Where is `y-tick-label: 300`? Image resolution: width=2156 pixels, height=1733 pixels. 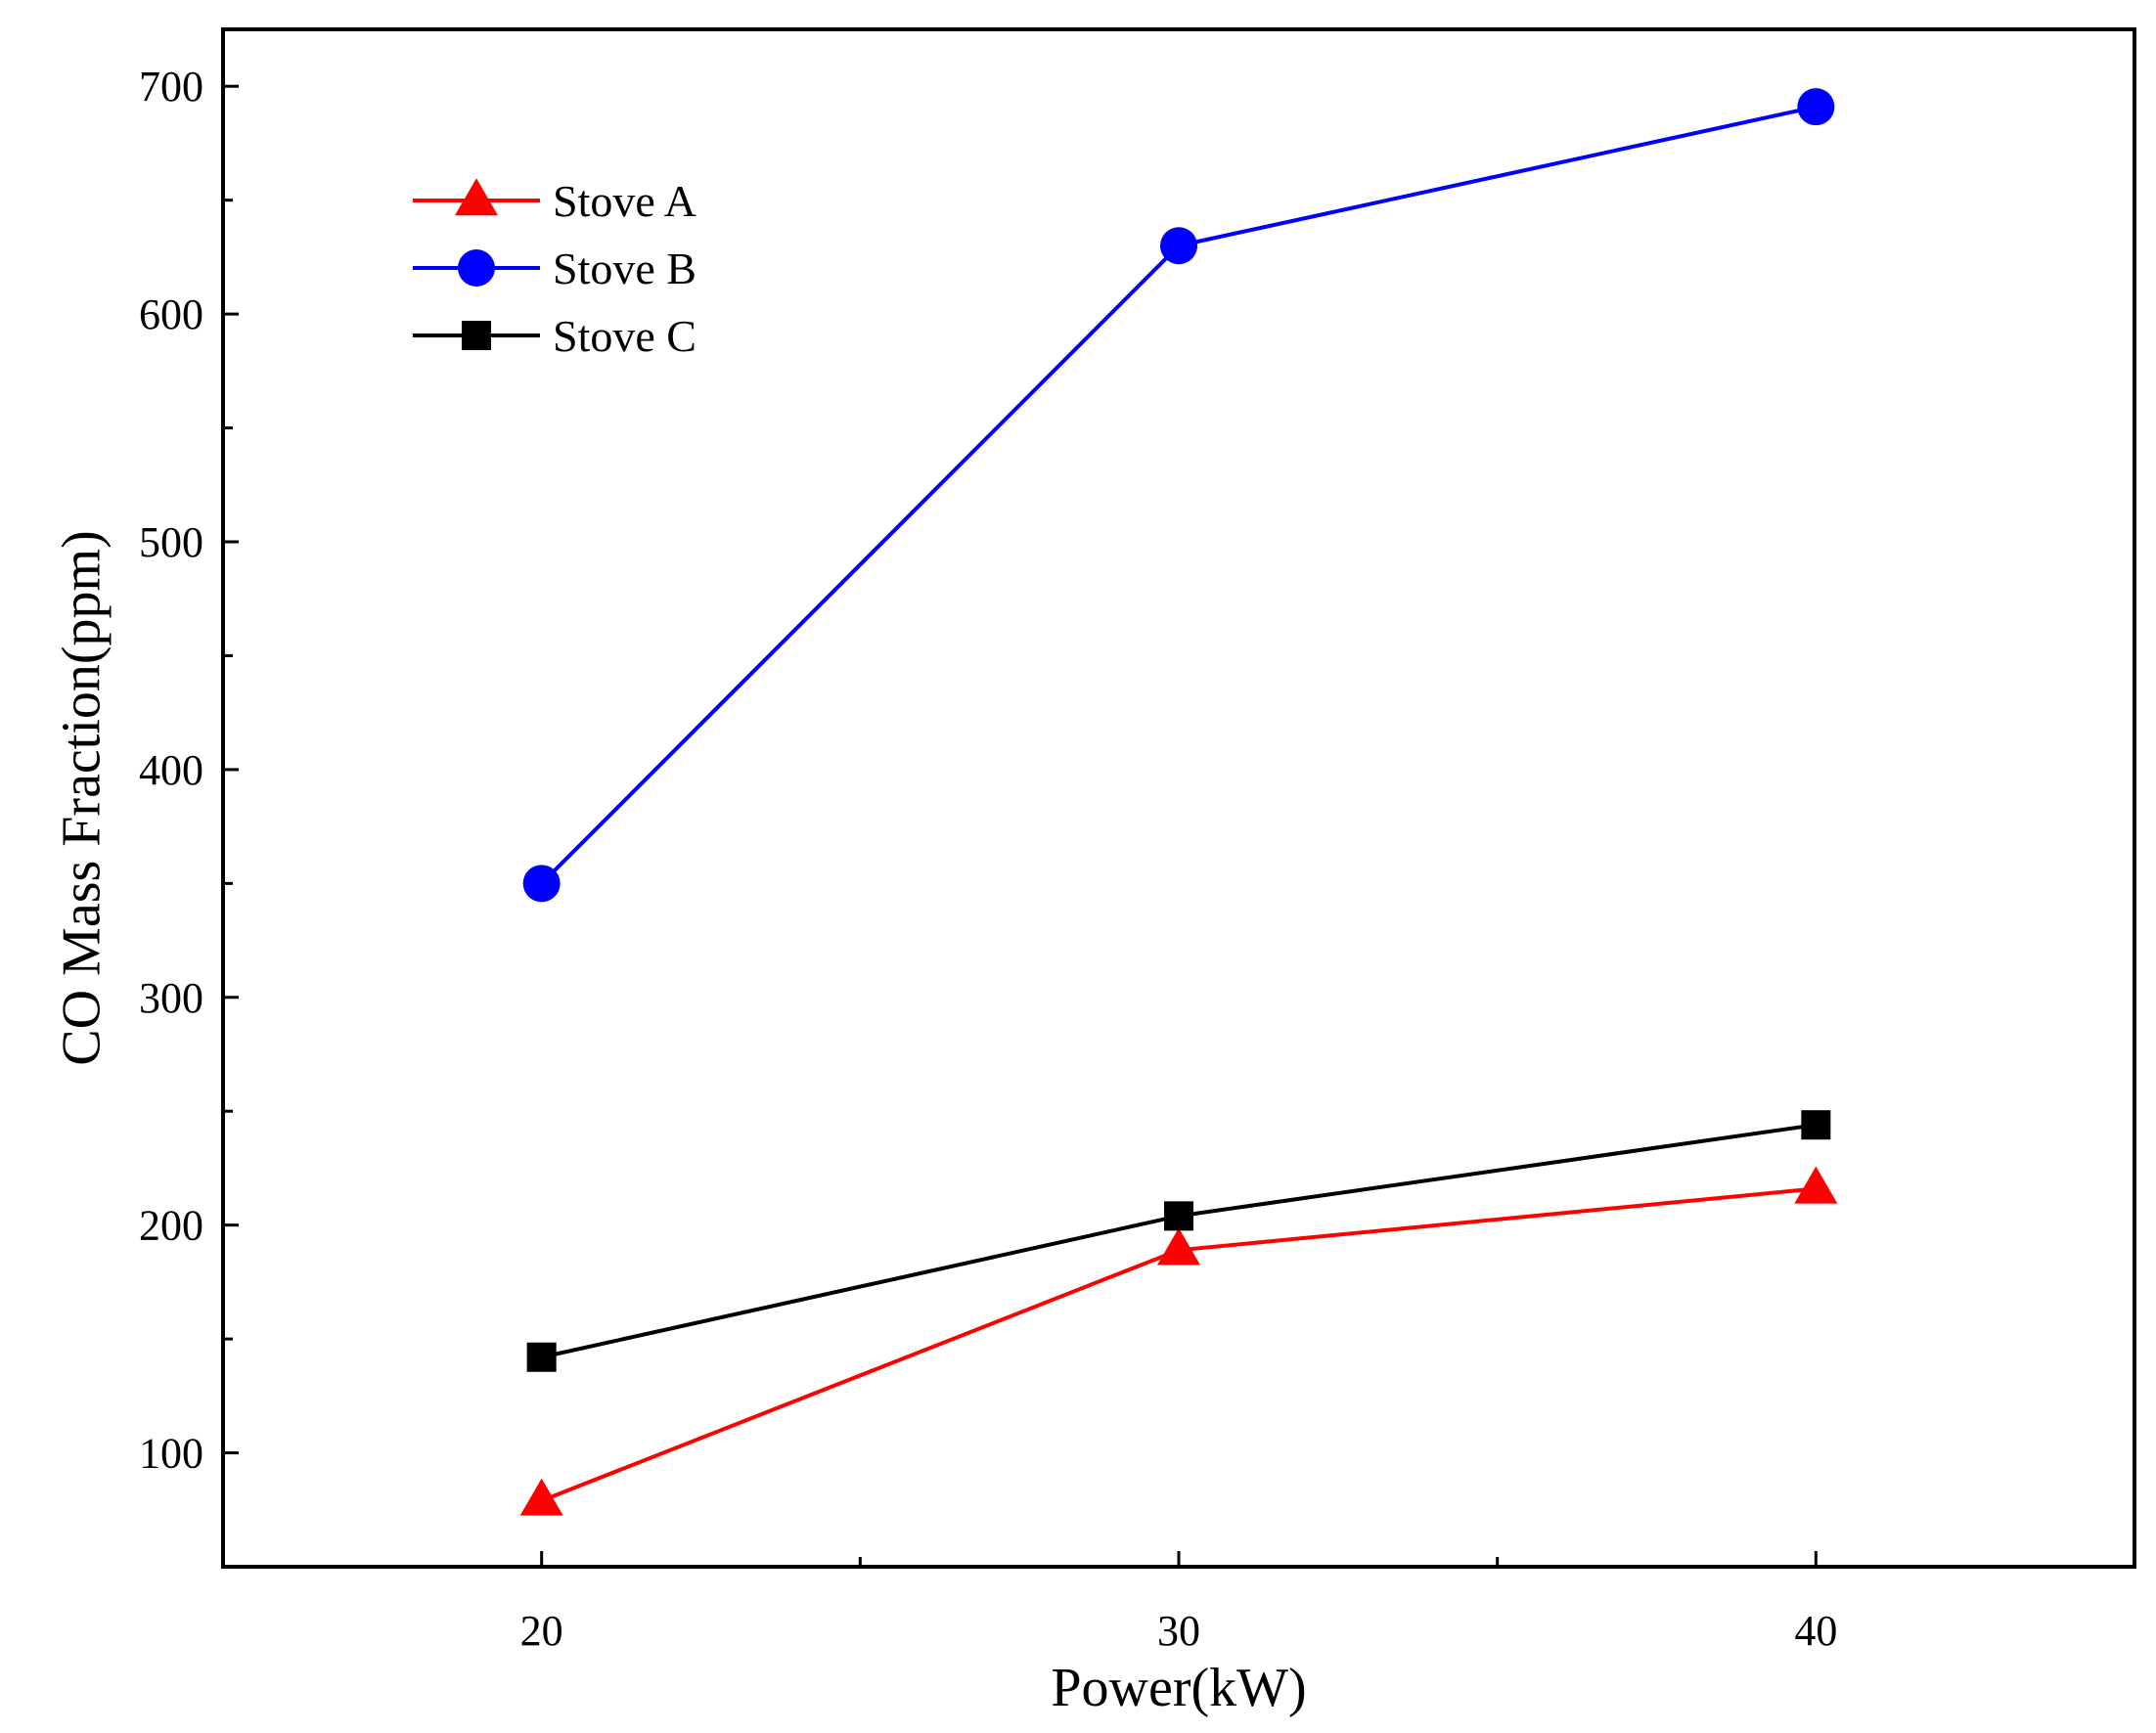 y-tick-label: 300 is located at coordinates (171, 998).